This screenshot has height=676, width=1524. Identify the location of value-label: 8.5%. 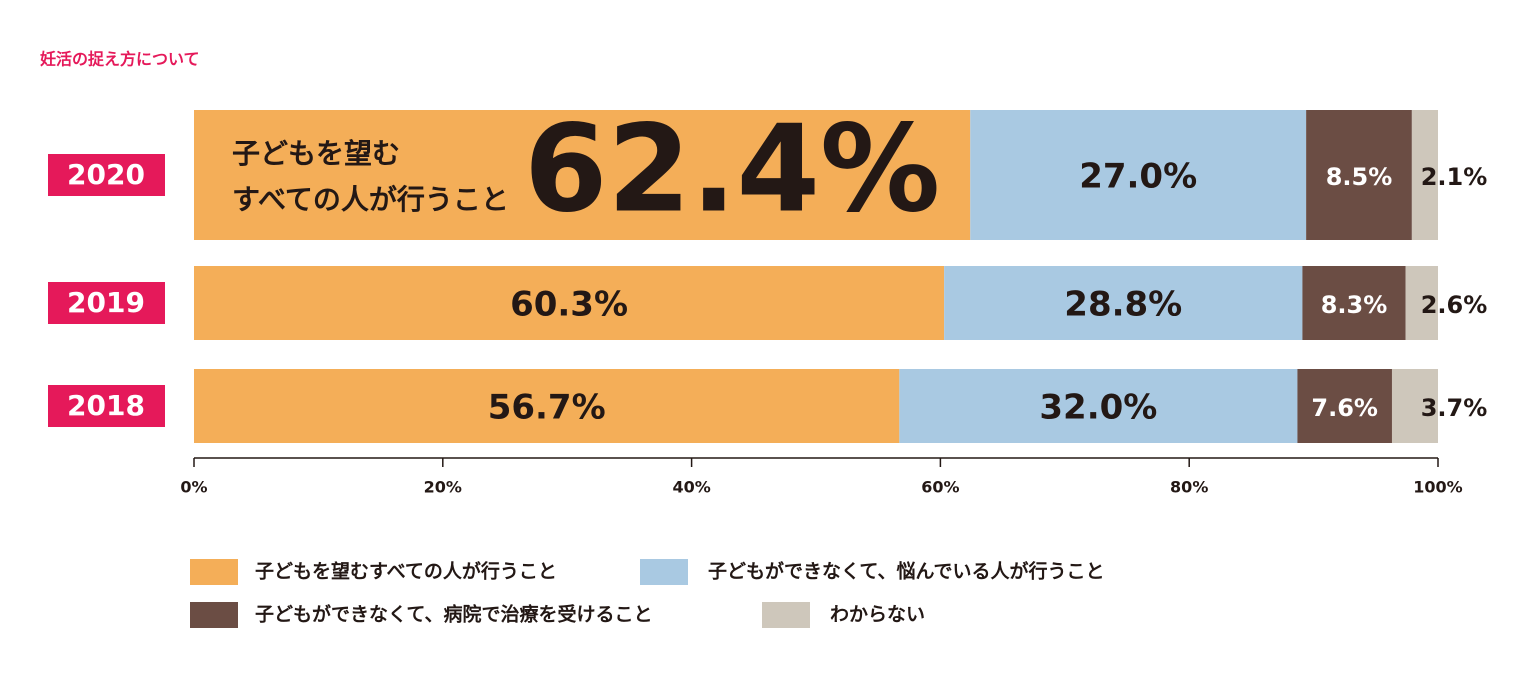
(1359, 177).